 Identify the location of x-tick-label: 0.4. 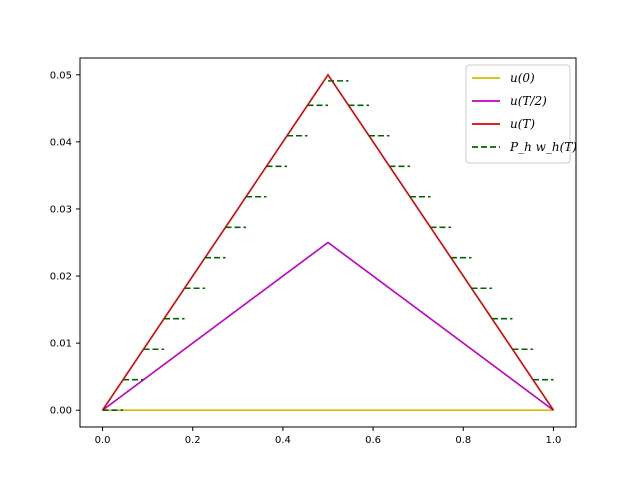
(283, 440).